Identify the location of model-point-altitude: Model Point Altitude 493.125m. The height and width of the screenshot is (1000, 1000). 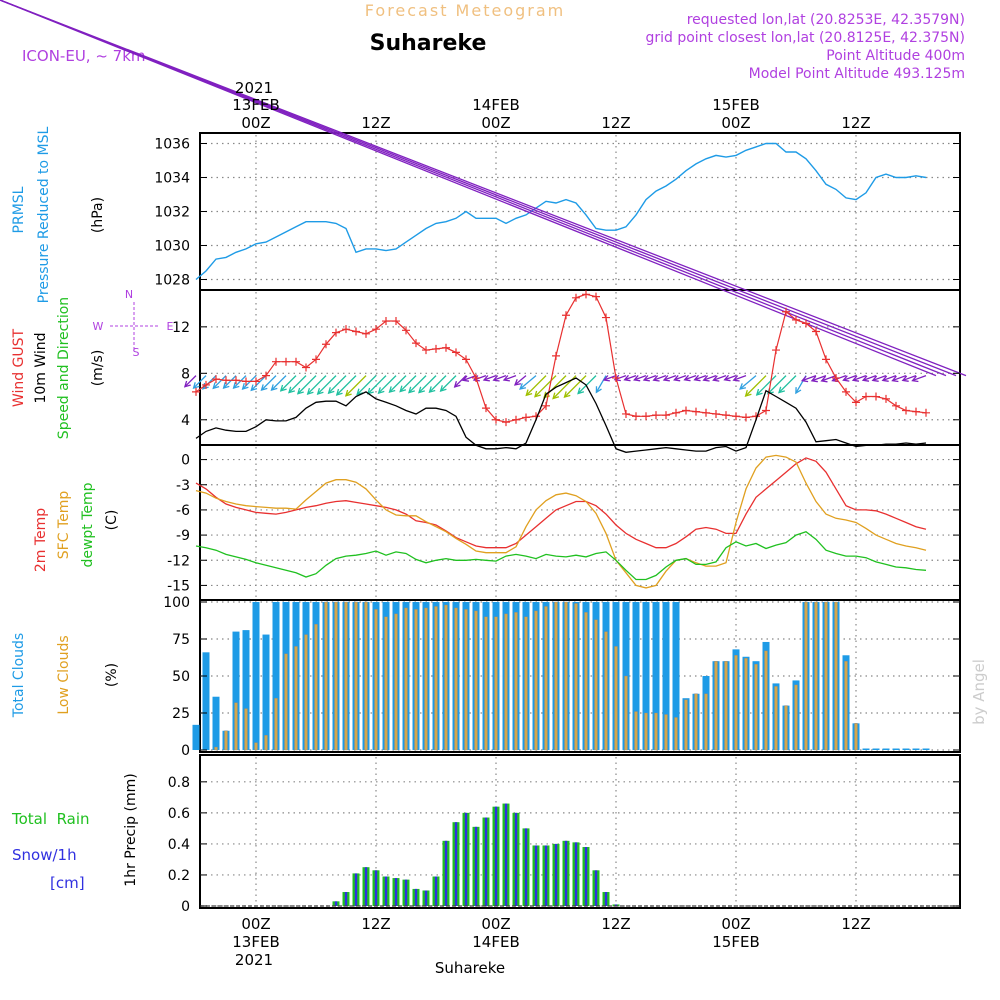
(857, 74).